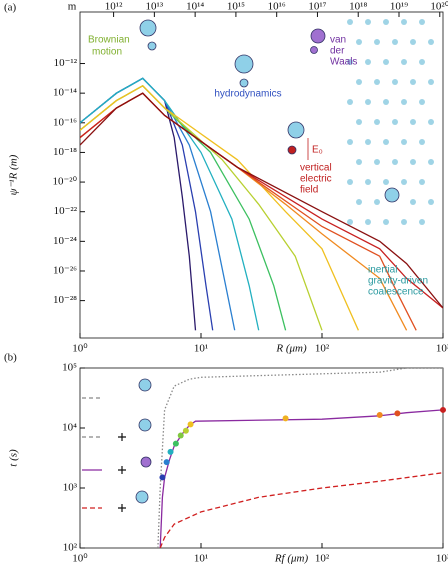  What do you see at coordinates (80, 349) in the screenshot?
I see `x-tick-label: 10⁰` at bounding box center [80, 349].